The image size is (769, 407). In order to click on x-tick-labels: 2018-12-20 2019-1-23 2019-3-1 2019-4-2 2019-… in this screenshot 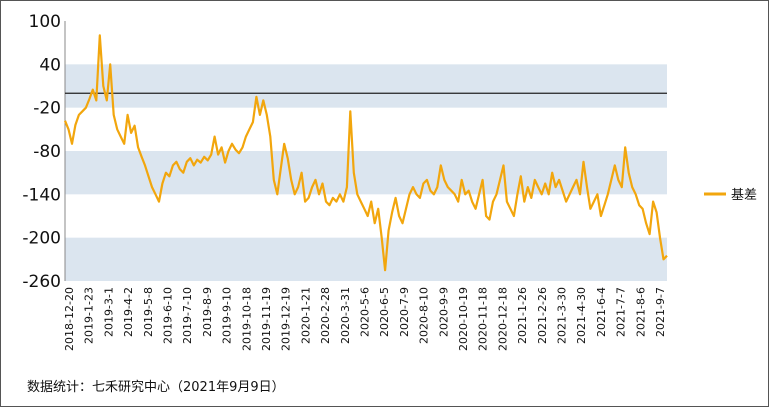, I will do `click(365, 319)`.